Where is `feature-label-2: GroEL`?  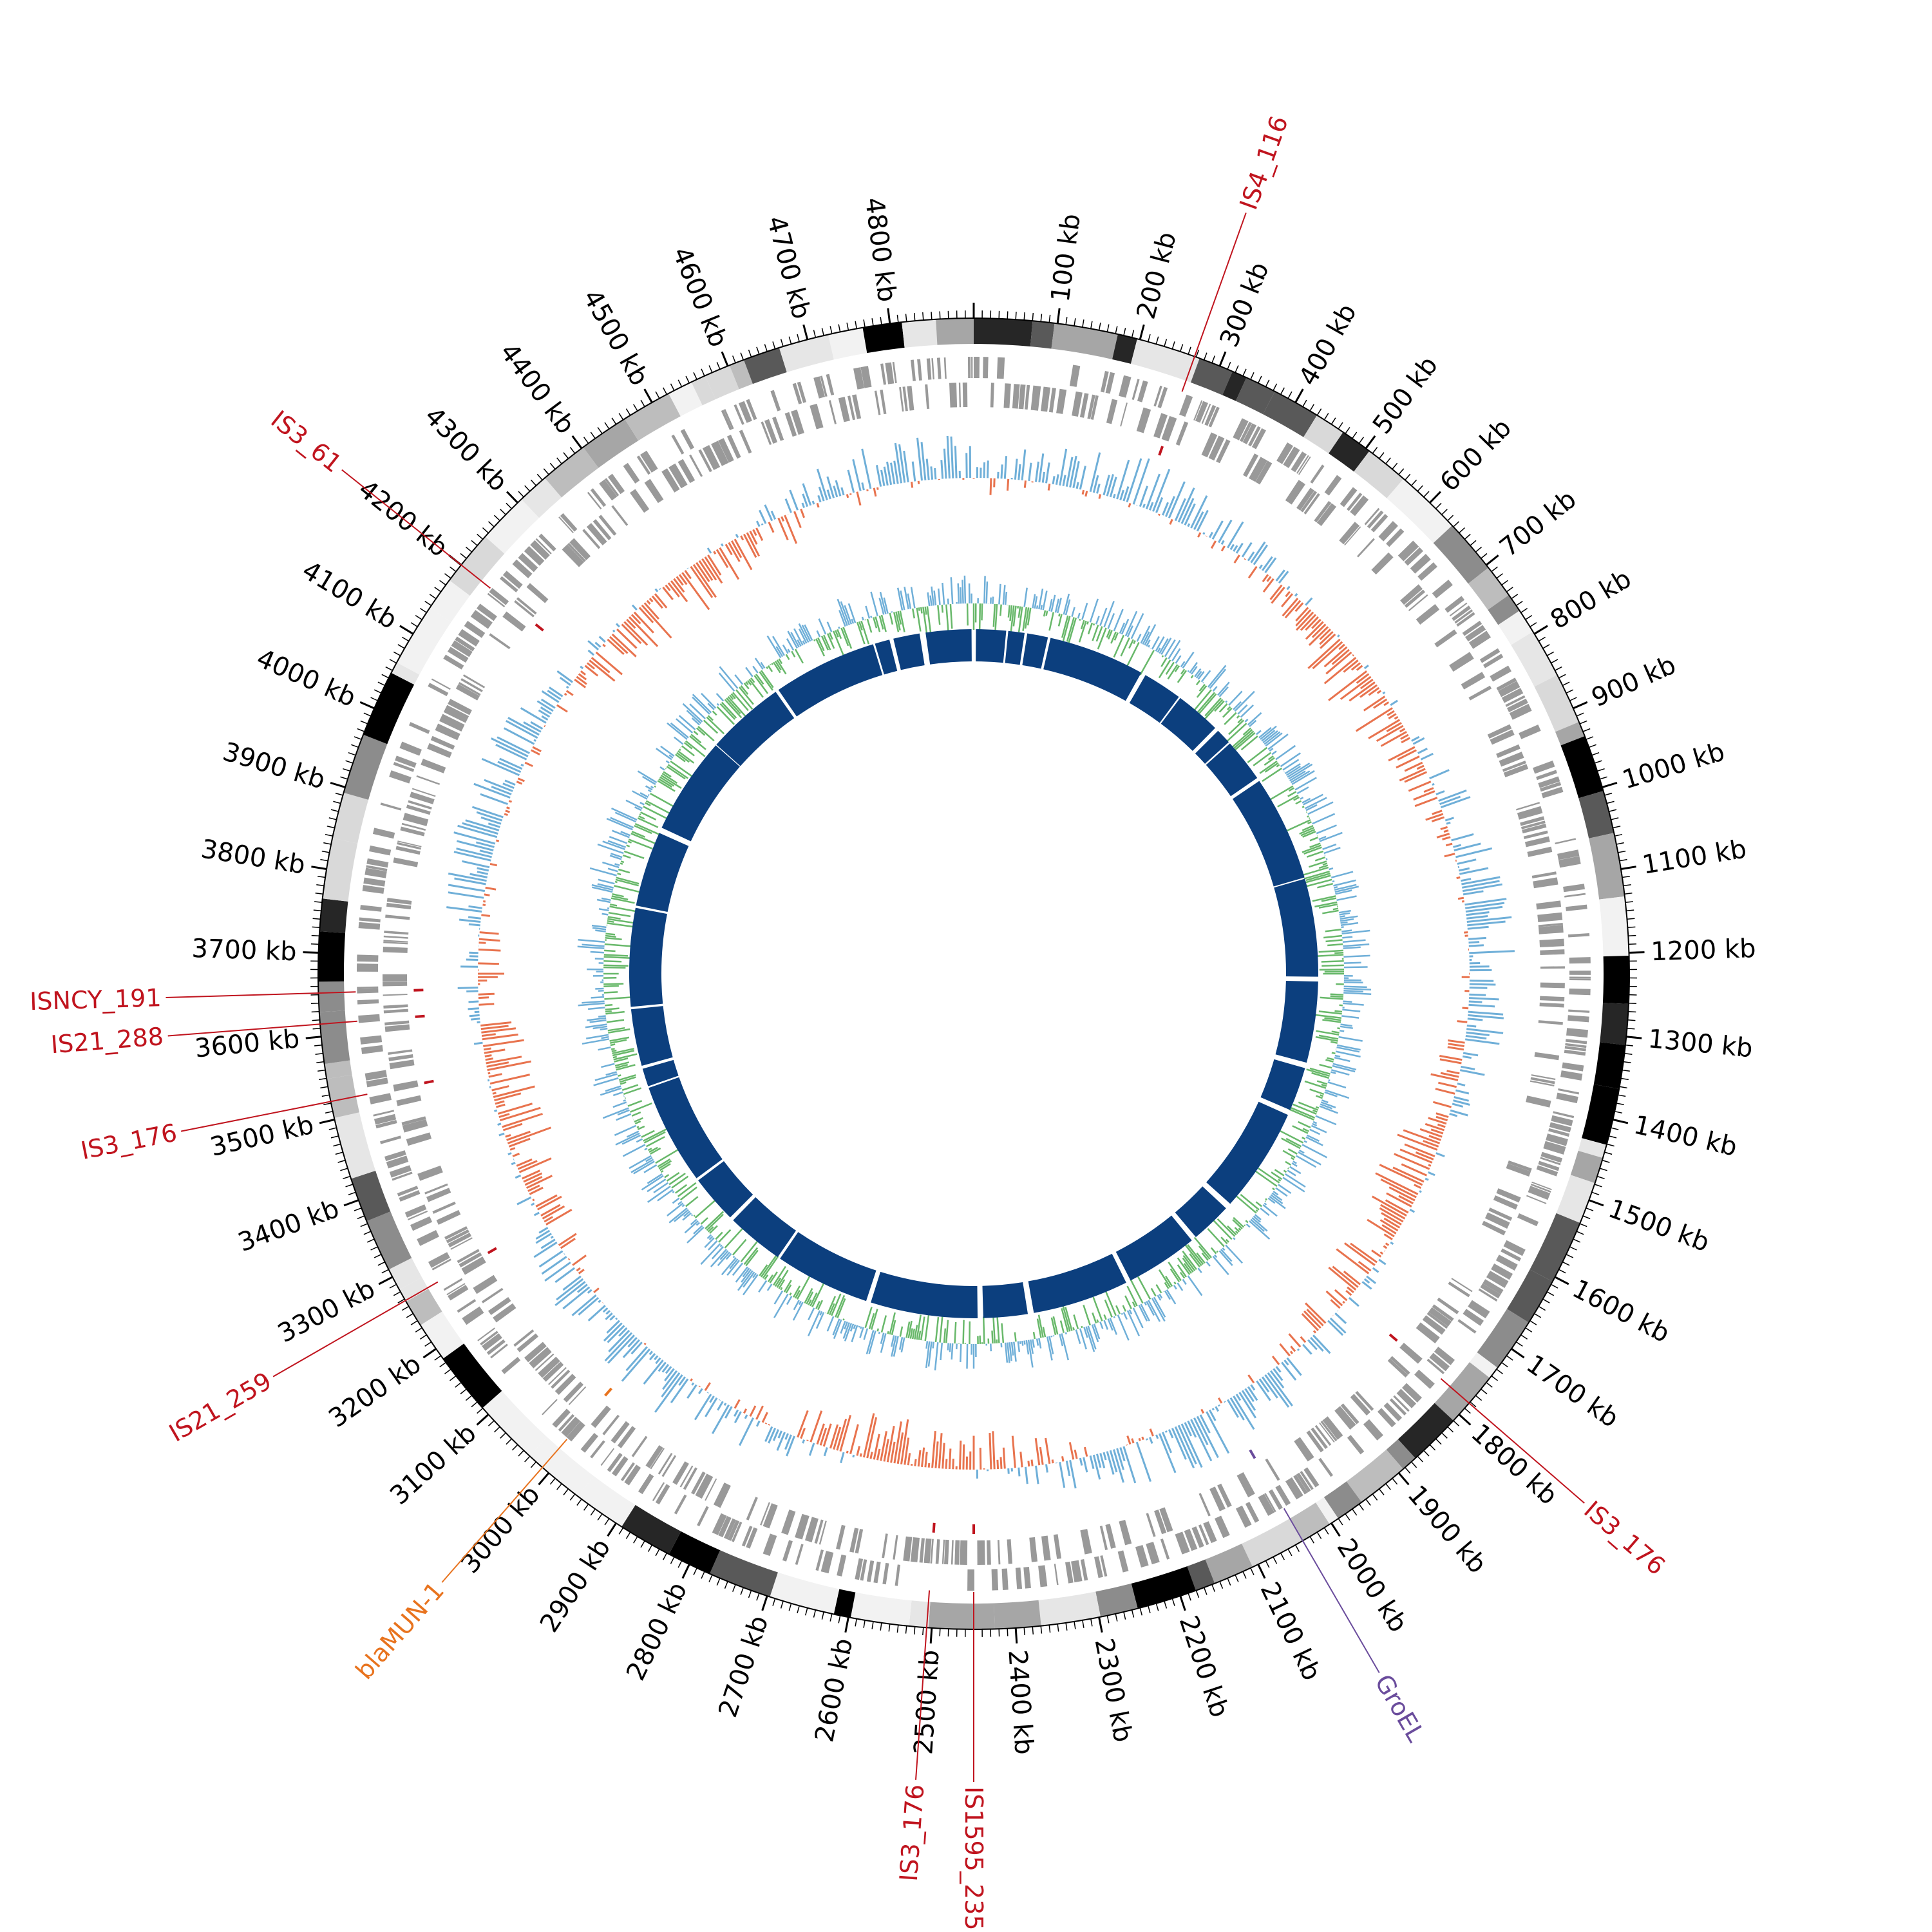
feature-label-2: GroEL is located at coordinates (1399, 1708).